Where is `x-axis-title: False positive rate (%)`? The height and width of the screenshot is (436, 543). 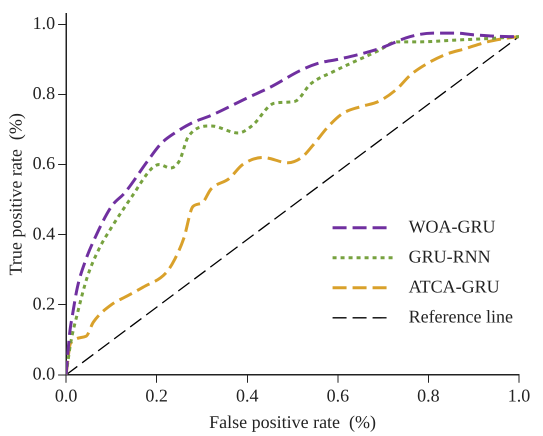 x-axis-title: False positive rate (%) is located at coordinates (292, 422).